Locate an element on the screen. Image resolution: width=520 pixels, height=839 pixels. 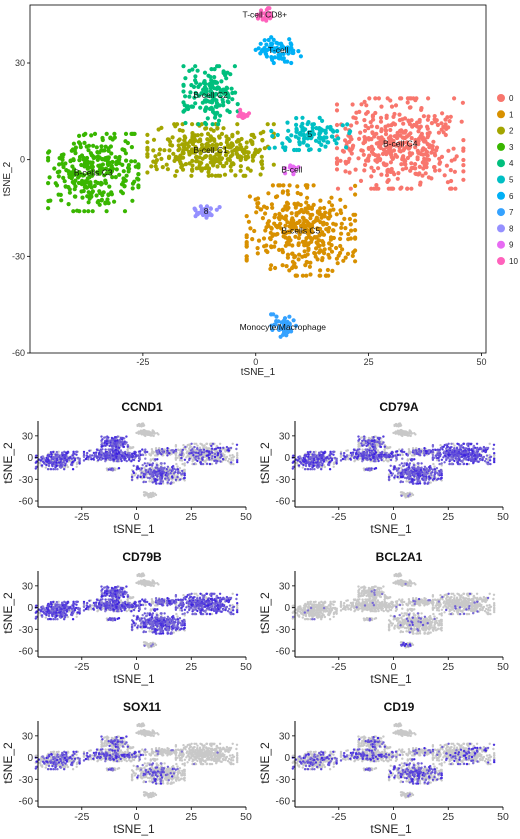
panel-title: CD79A is located at coordinates (399, 407).